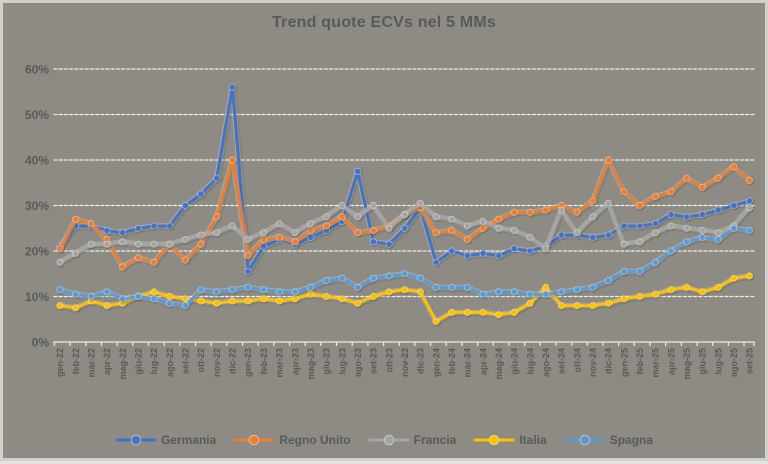  Describe the element at coordinates (608, 440) in the screenshot. I see `legend-item-spagna: Spagna` at that location.